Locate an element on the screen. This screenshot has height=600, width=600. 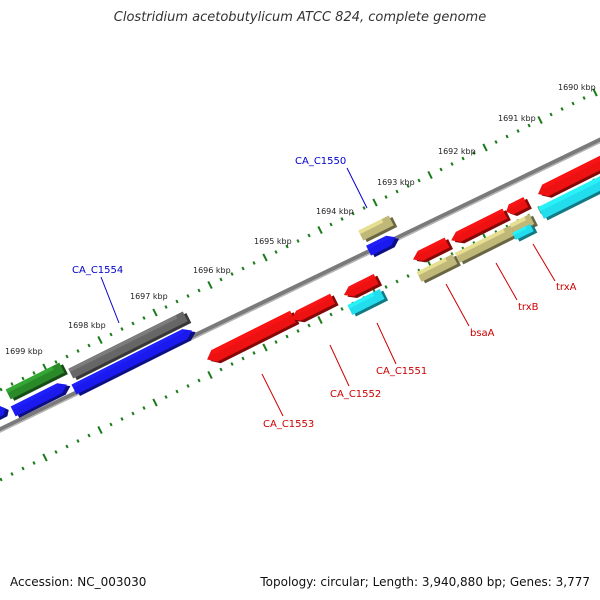
gene-red-trxA is located at coordinates (519, 206).